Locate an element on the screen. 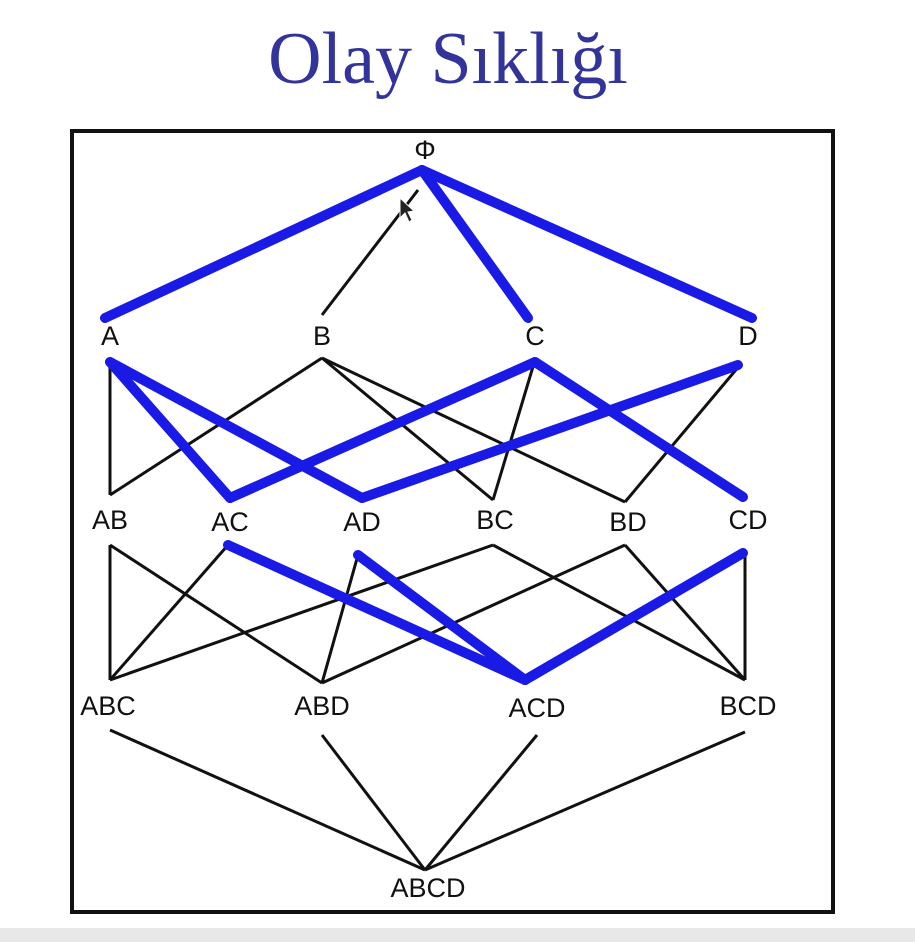  node-label: C is located at coordinates (535, 336).